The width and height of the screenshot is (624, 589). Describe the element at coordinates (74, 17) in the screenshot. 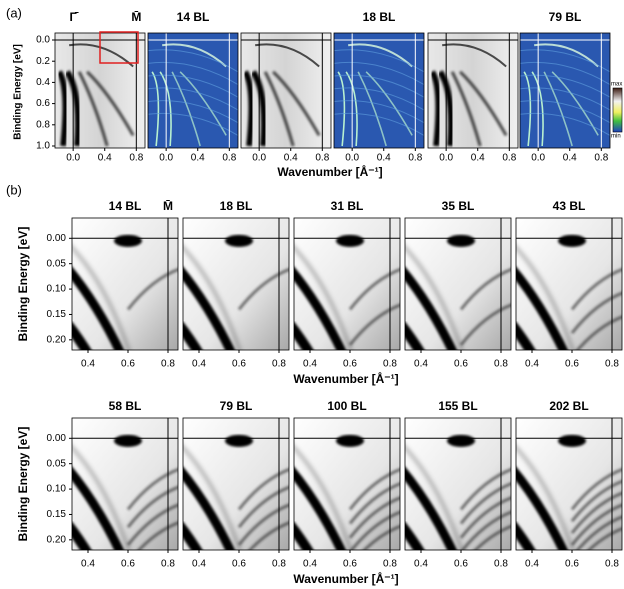

I see `high-symmetry-label: Γ̄` at that location.